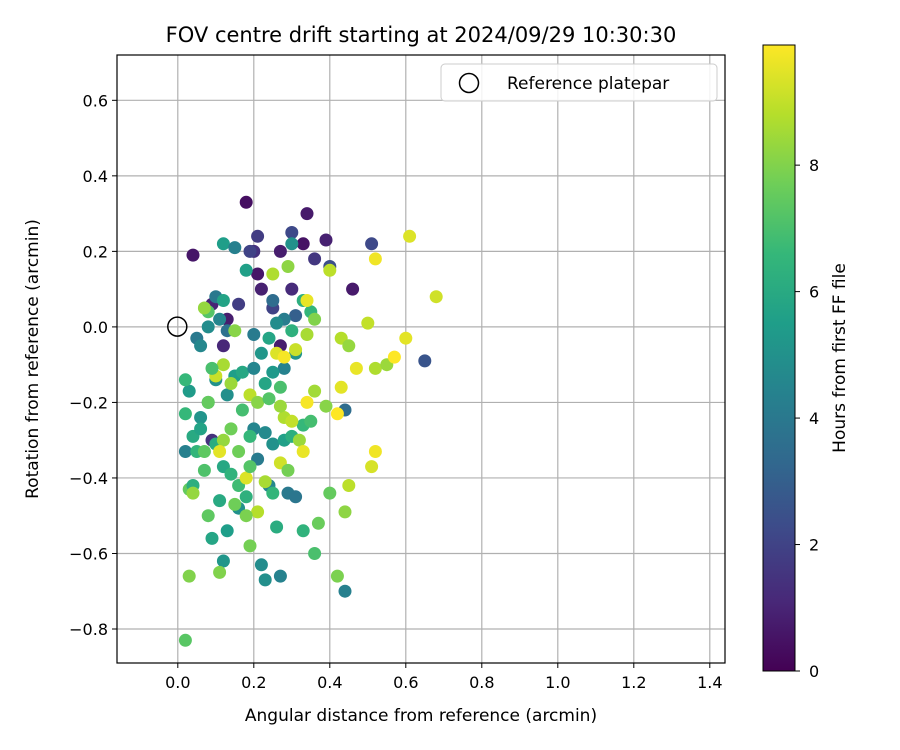  Describe the element at coordinates (814, 292) in the screenshot. I see `colorbar-tick-label: 6` at that location.